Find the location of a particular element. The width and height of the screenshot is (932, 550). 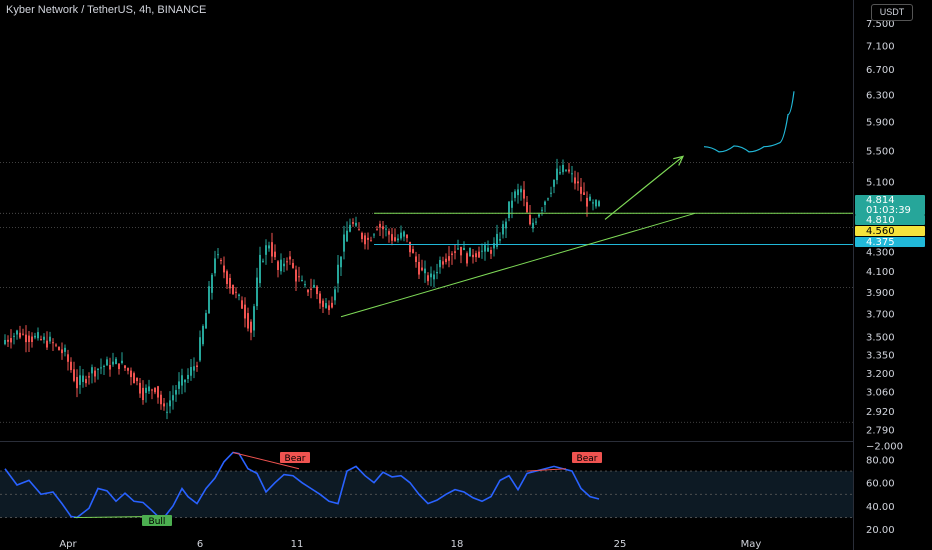

price-tag-label: 4.560 is located at coordinates (880, 231).